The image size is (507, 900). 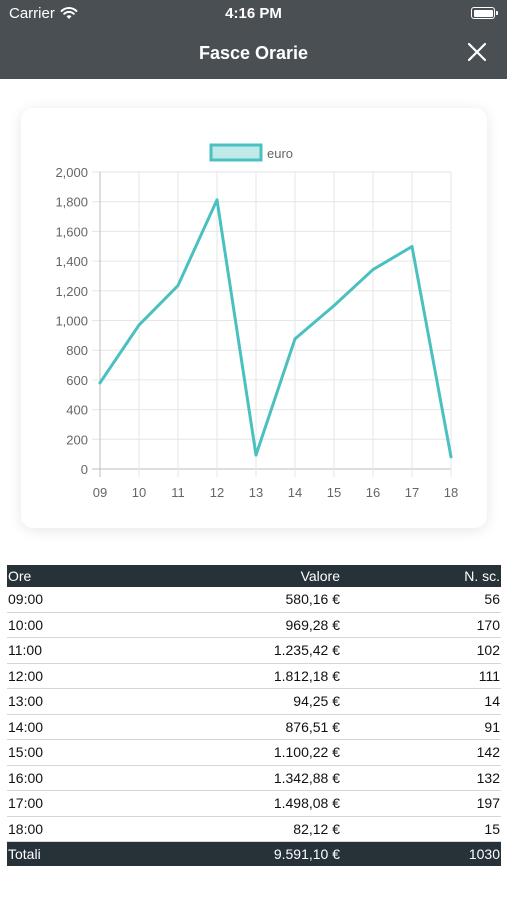 What do you see at coordinates (235, 650) in the screenshot?
I see `cell-valore: 1.235,42 €` at bounding box center [235, 650].